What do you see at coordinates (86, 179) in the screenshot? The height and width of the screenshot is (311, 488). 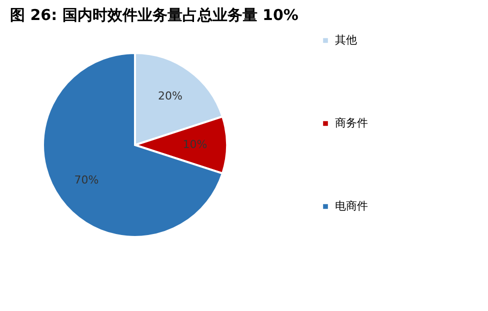 I see `data-label: 70%` at bounding box center [86, 179].